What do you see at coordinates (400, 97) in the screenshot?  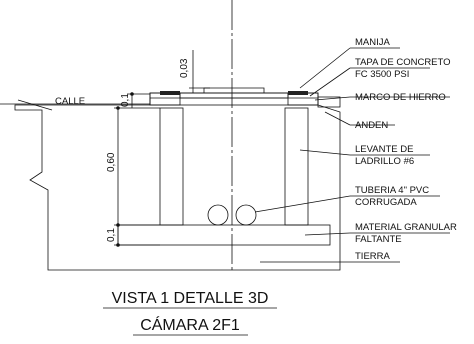 I see `callout-label: MARCO DE HIERRO` at bounding box center [400, 97].